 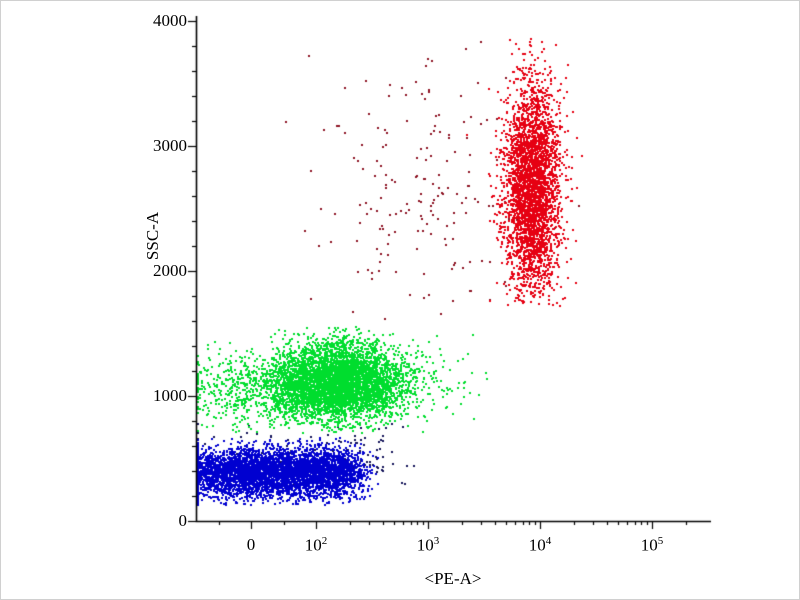 I want to click on x-tick-label-0: 0, so click(x=251, y=544).